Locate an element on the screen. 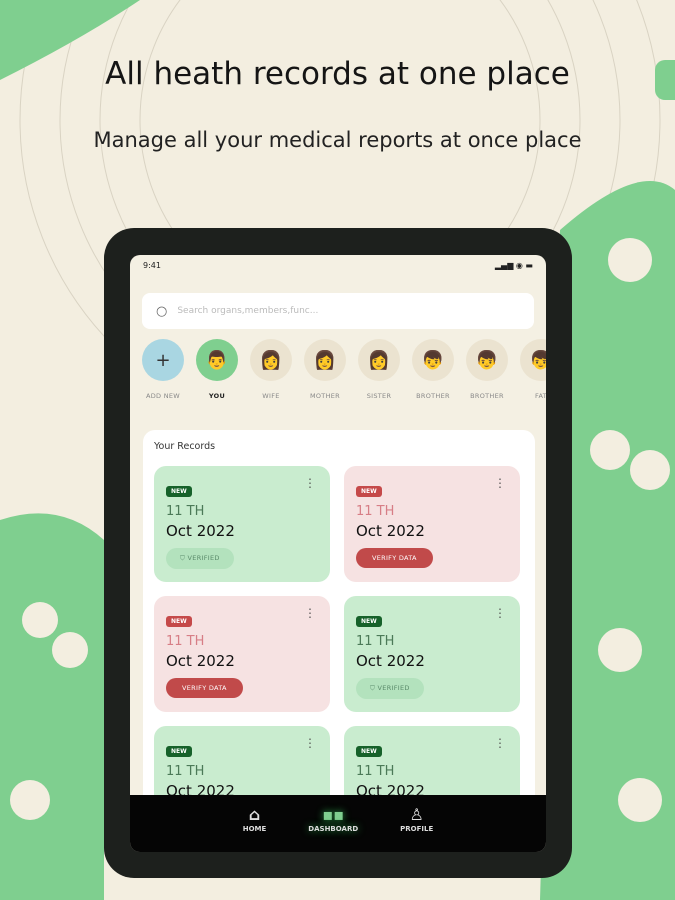 This screenshot has width=675, height=900. plus-icon: + is located at coordinates (163, 360).